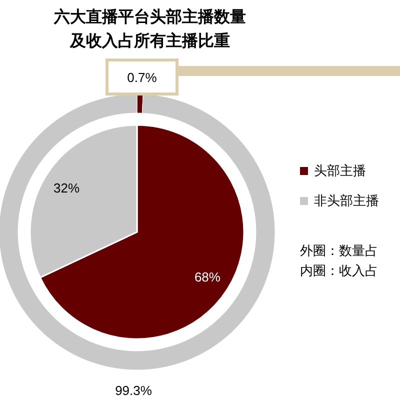 This screenshot has height=400, width=400. I want to click on data-label: 0.7%, so click(142, 77).